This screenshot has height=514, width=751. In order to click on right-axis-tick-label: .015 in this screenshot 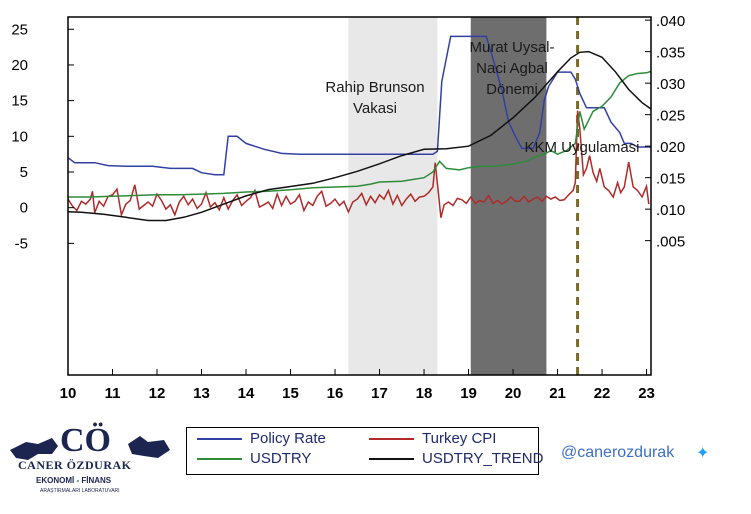, I will do `click(670, 179)`.